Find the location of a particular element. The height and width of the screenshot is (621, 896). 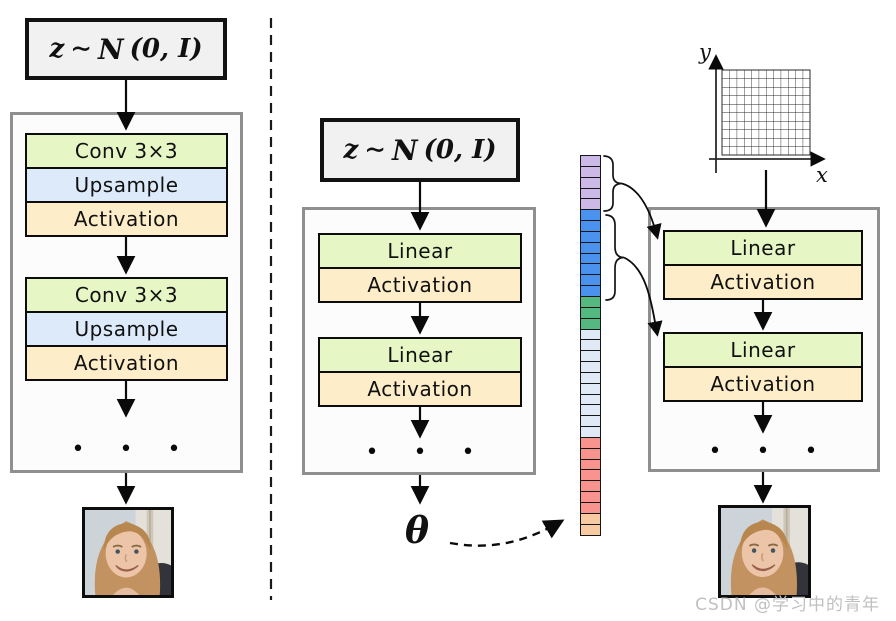

output-face-left is located at coordinates (128, 552).